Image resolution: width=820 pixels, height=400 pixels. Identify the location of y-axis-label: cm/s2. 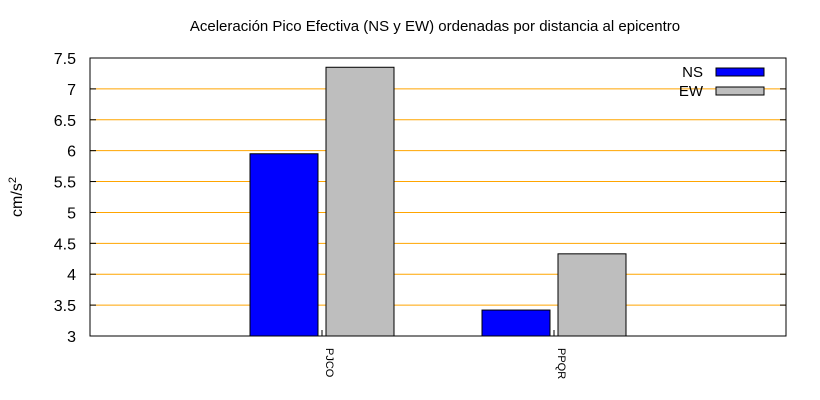
(16, 197).